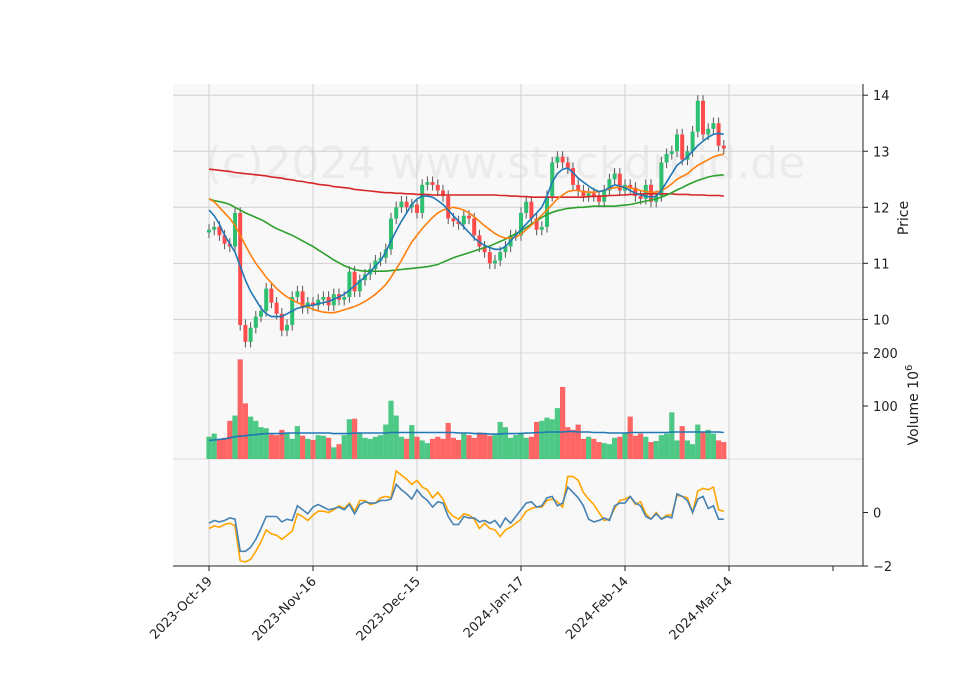 The image size is (960, 690). Describe the element at coordinates (494, 607) in the screenshot. I see `x-tick-label: 2024-Jan-17` at that location.